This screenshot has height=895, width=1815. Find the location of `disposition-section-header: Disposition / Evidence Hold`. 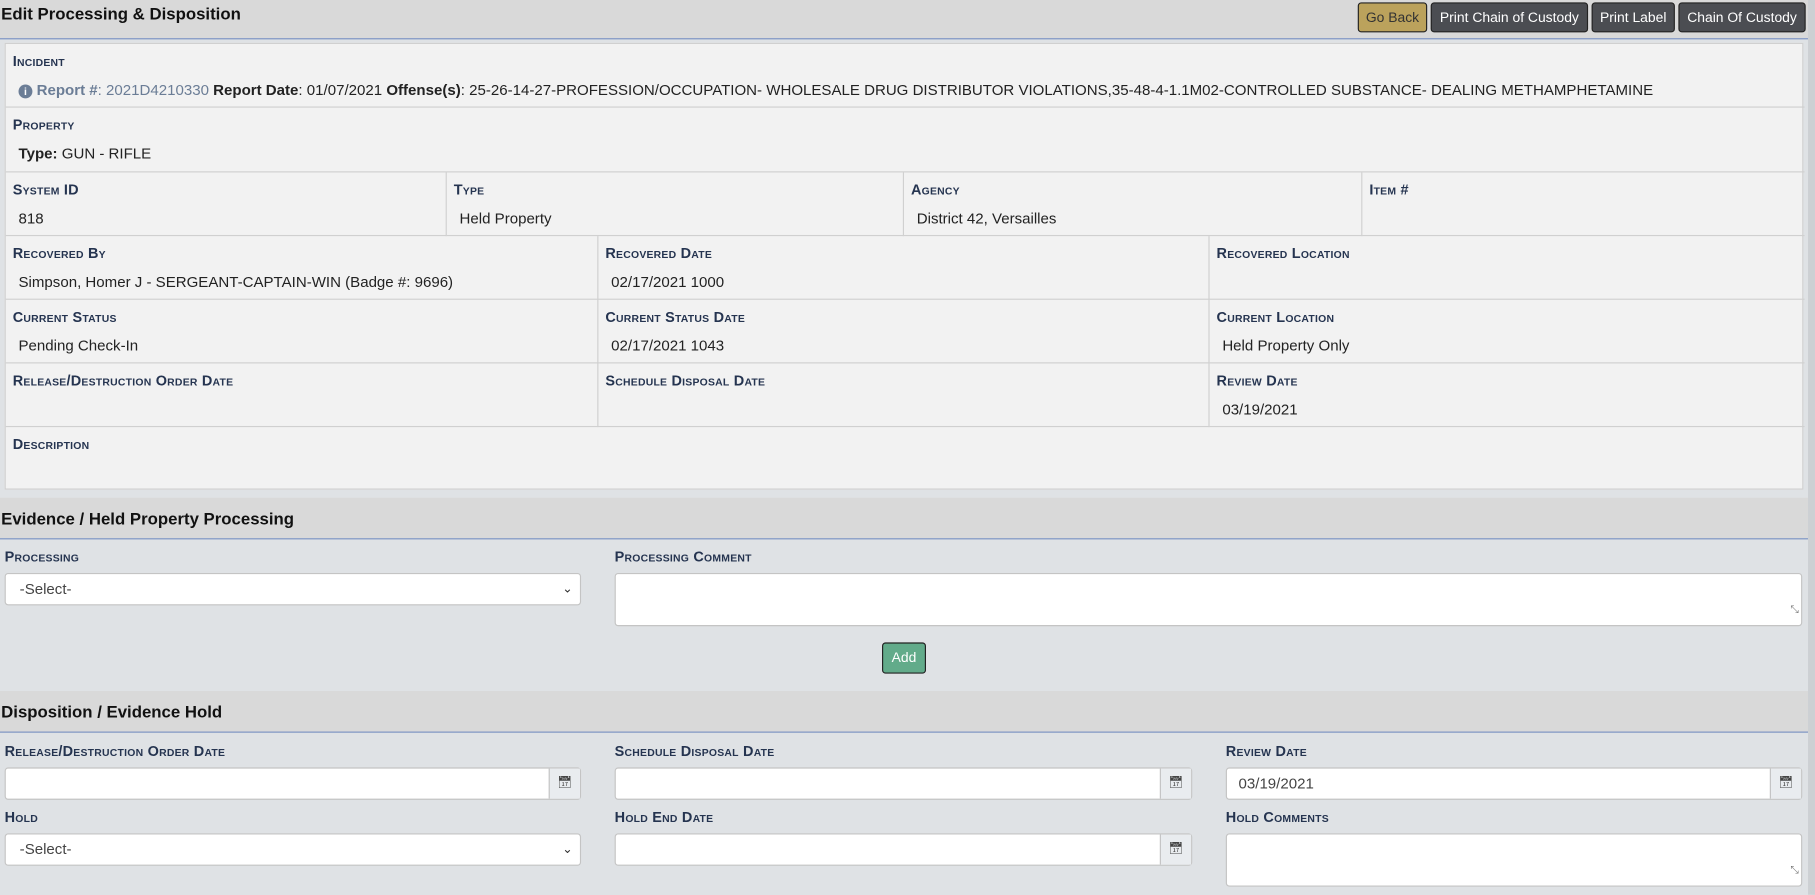

disposition-section-header: Disposition / Evidence Hold is located at coordinates (904, 712).